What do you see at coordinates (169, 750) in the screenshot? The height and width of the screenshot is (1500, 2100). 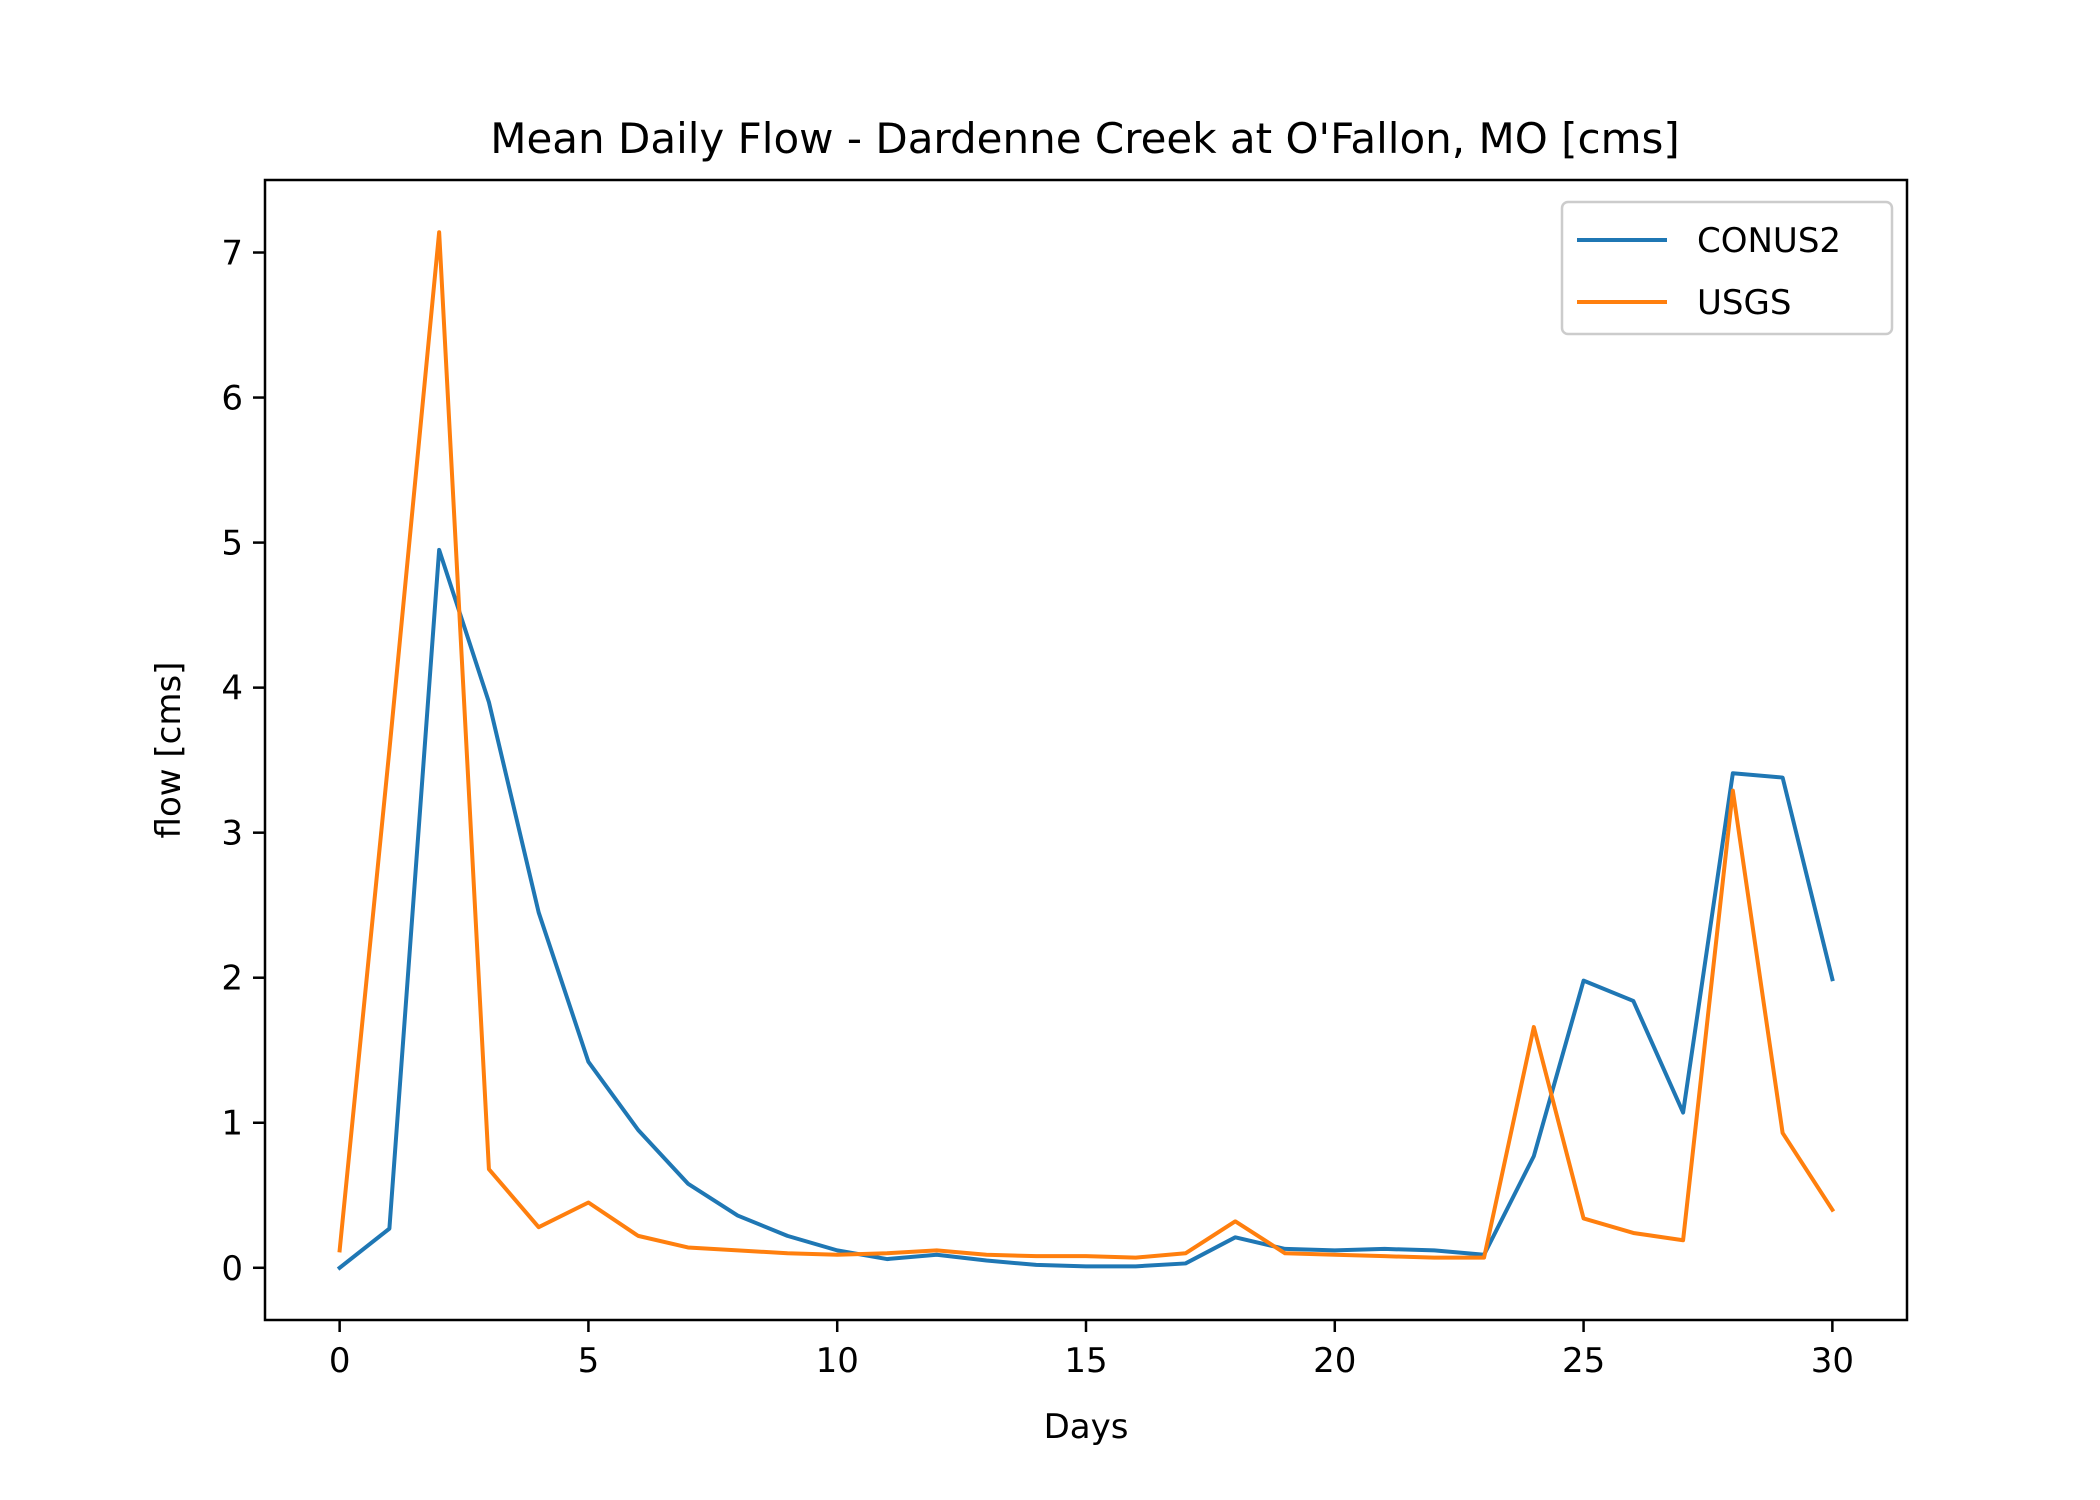 I see `y-axis-label: flow [cms]` at bounding box center [169, 750].